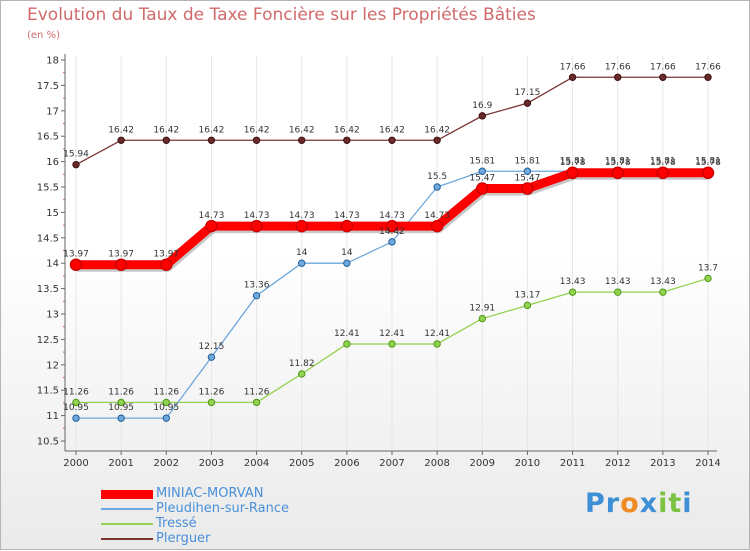 This screenshot has width=750, height=551. What do you see at coordinates (76, 408) in the screenshot?
I see `data-label: 10.95` at bounding box center [76, 408].